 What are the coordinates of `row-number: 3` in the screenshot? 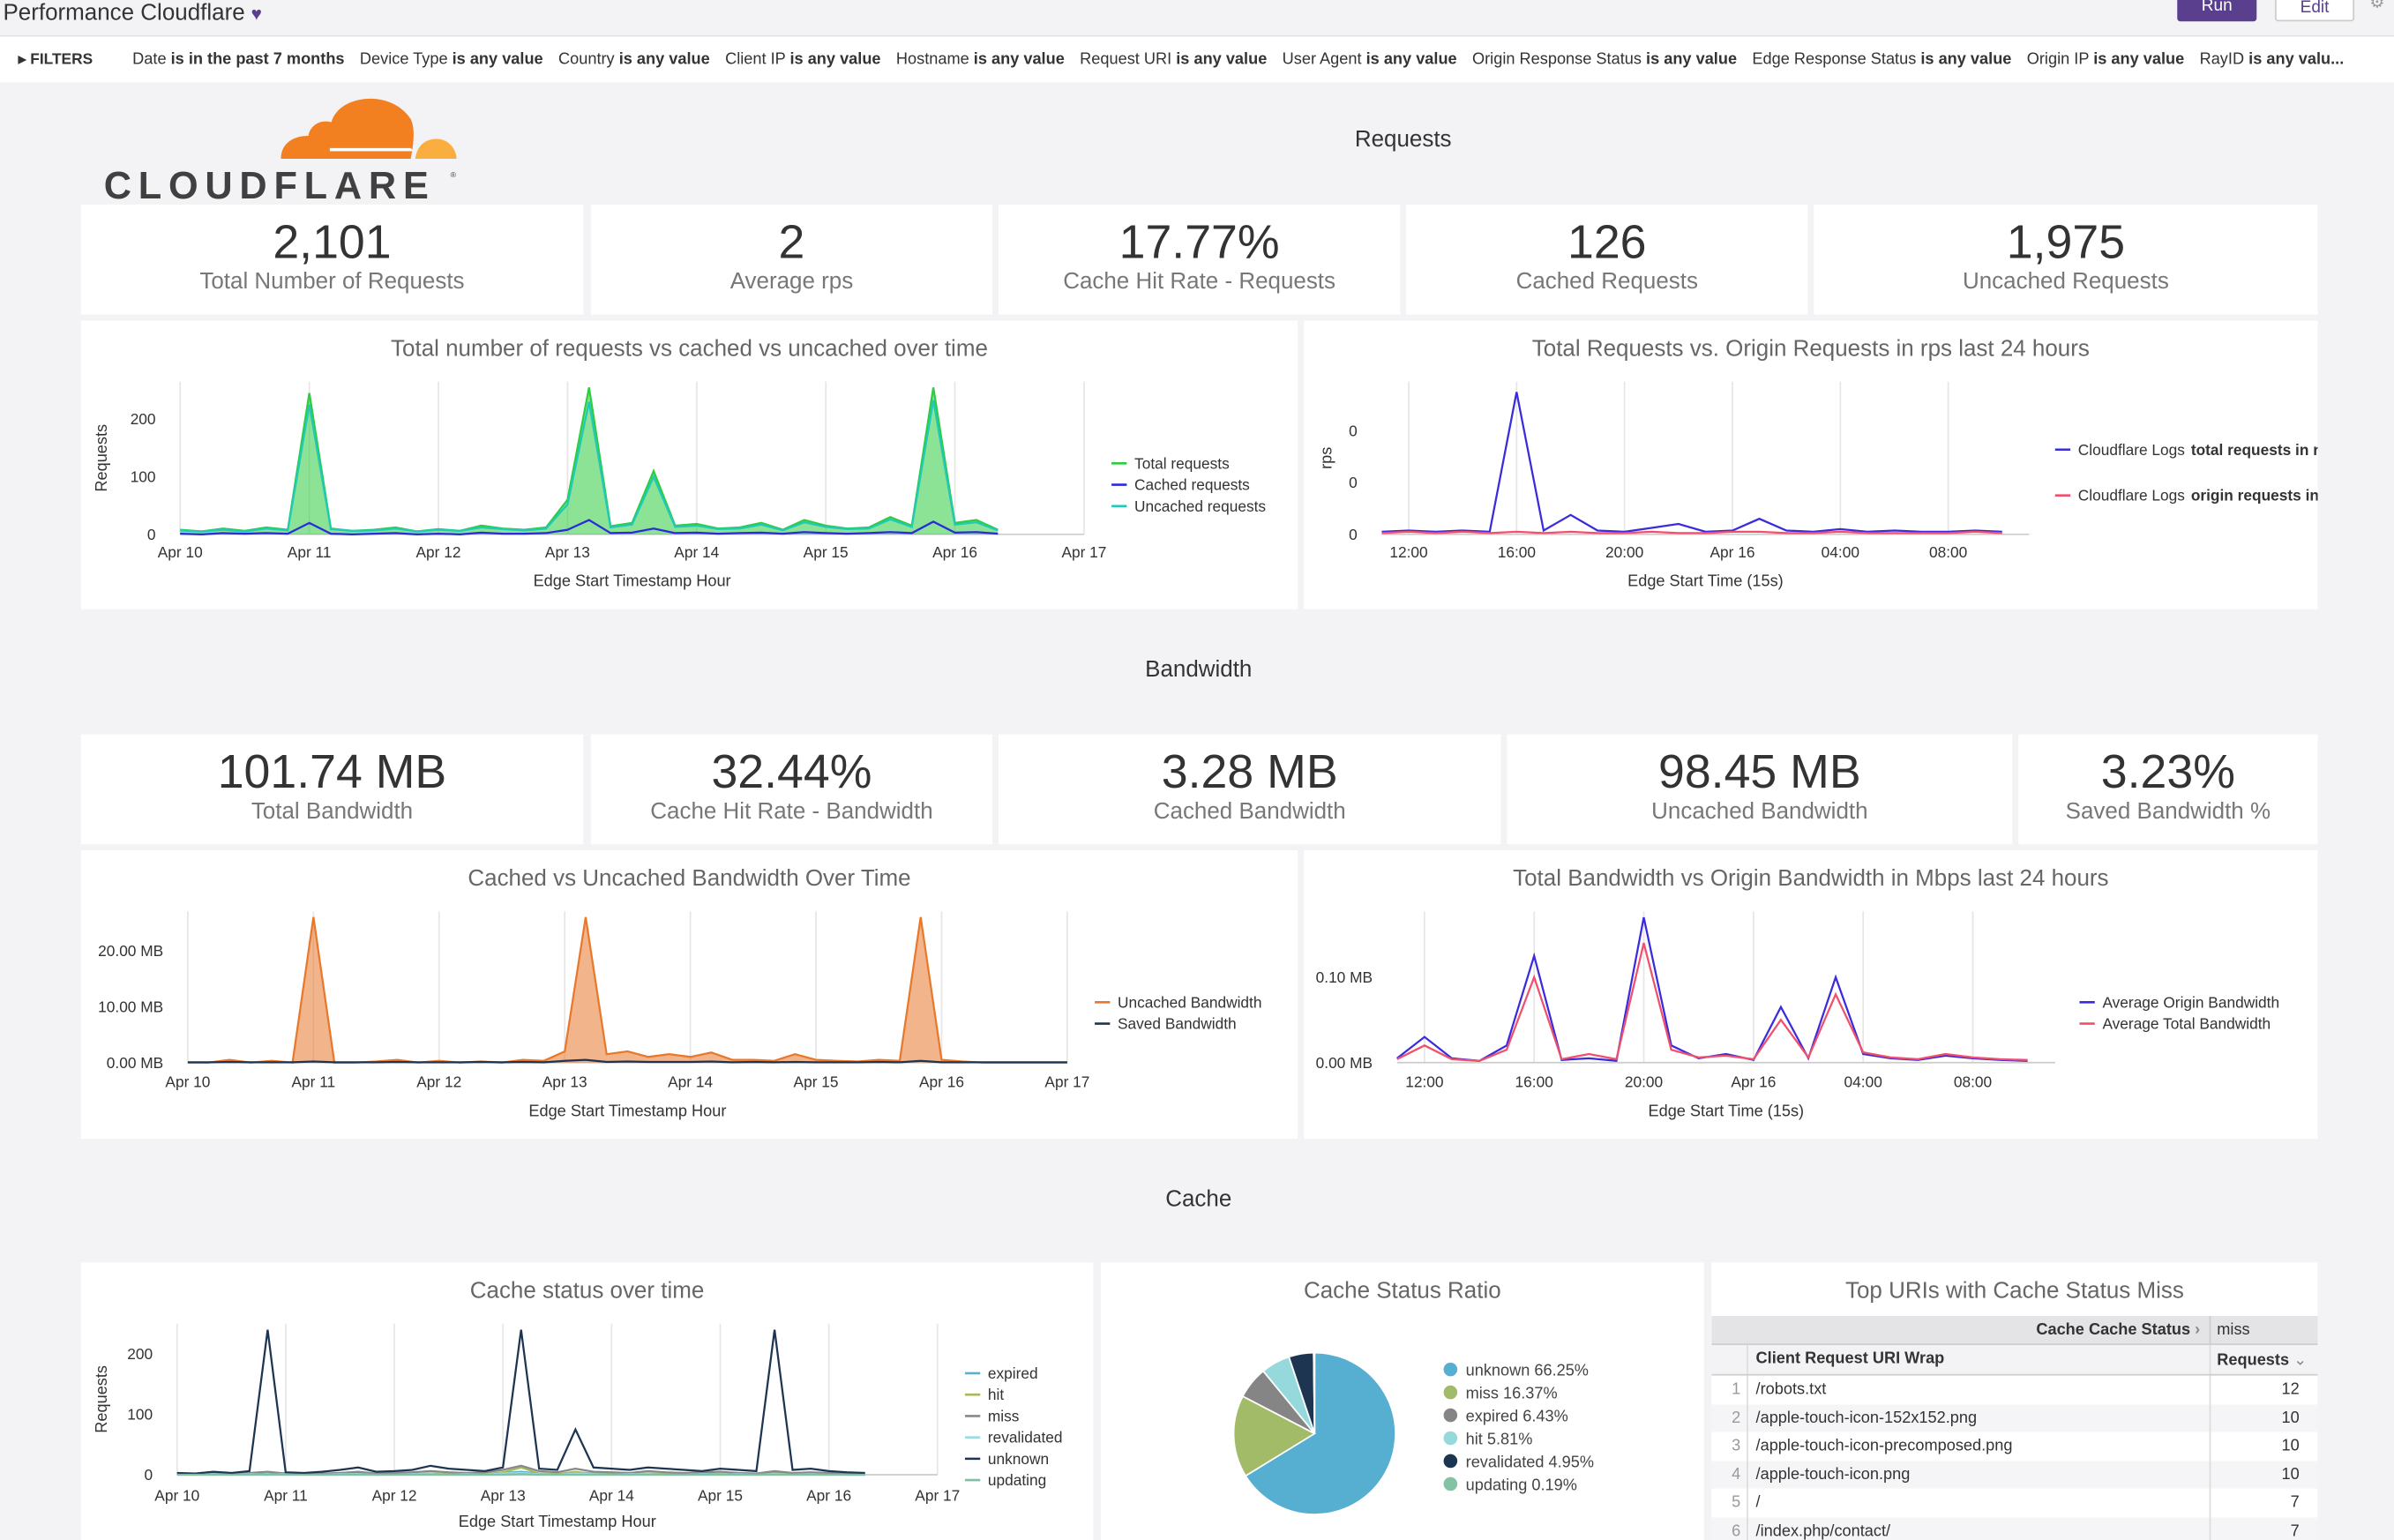 It's located at (1729, 1446).